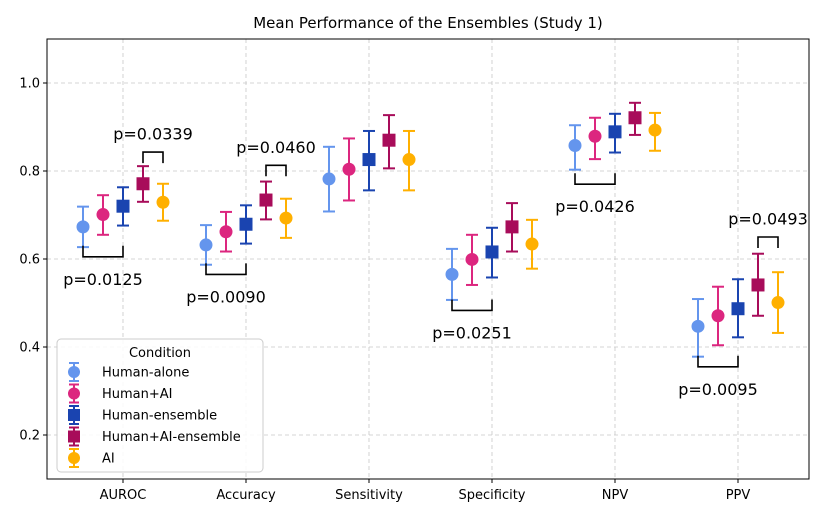  Describe the element at coordinates (159, 416) in the screenshot. I see `legend-label: Human-ensemble` at that location.